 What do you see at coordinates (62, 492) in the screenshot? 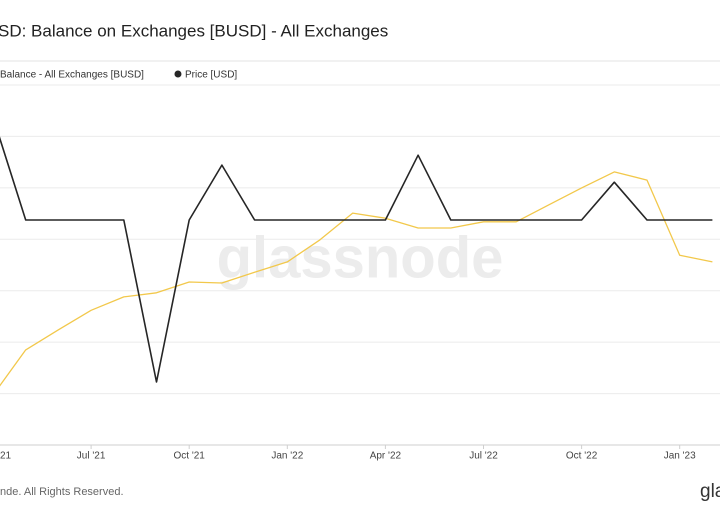
I see `footer: nde. All Rights Reserved.` at bounding box center [62, 492].